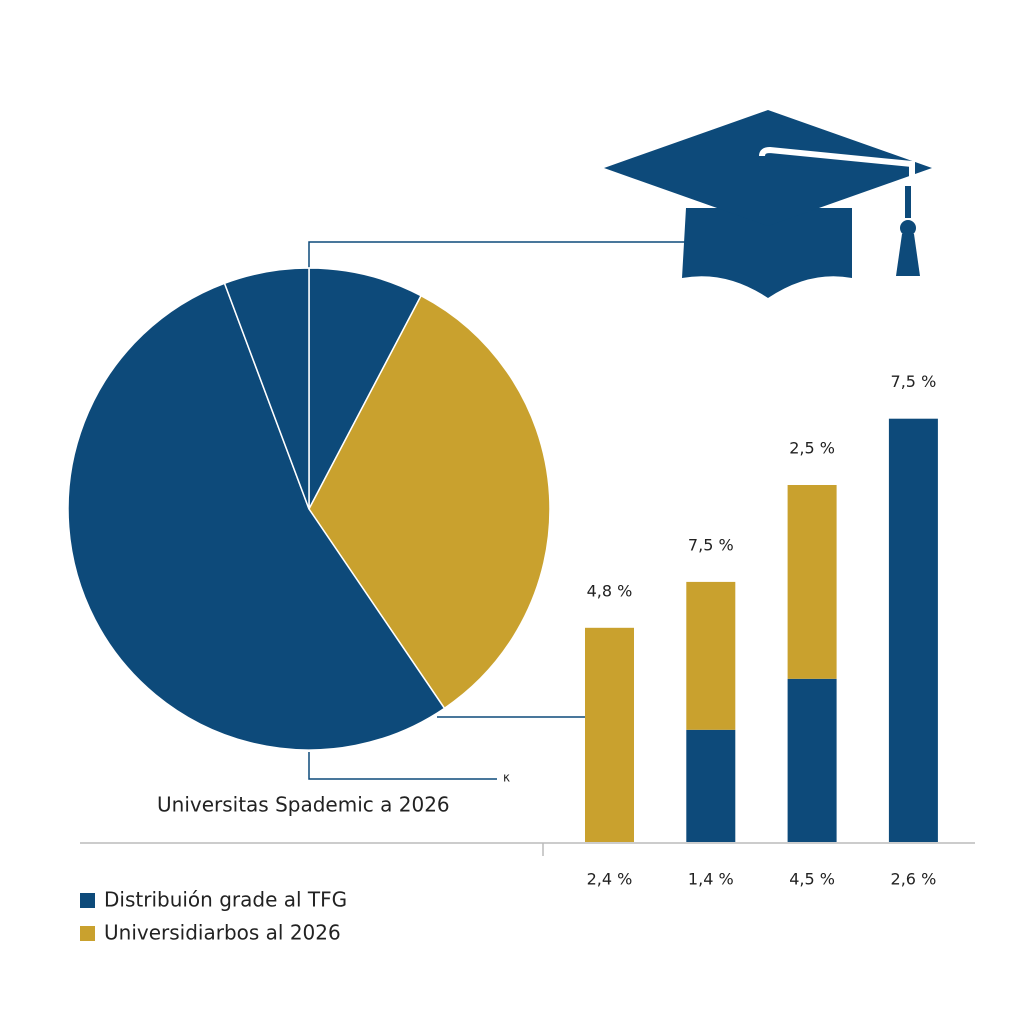 The image size is (1024, 1024). I want to click on legend-label: Universidiarbos al 2026, so click(222, 933).